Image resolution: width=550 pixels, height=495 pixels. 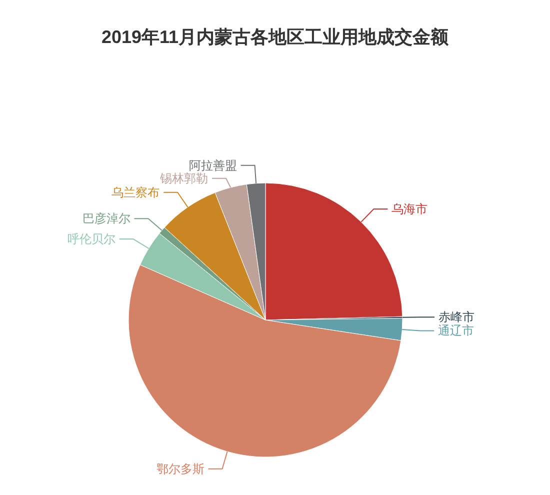 What do you see at coordinates (275, 37) in the screenshot?
I see `title: 2019年11月内蒙古各地区工业用地成交金额` at bounding box center [275, 37].